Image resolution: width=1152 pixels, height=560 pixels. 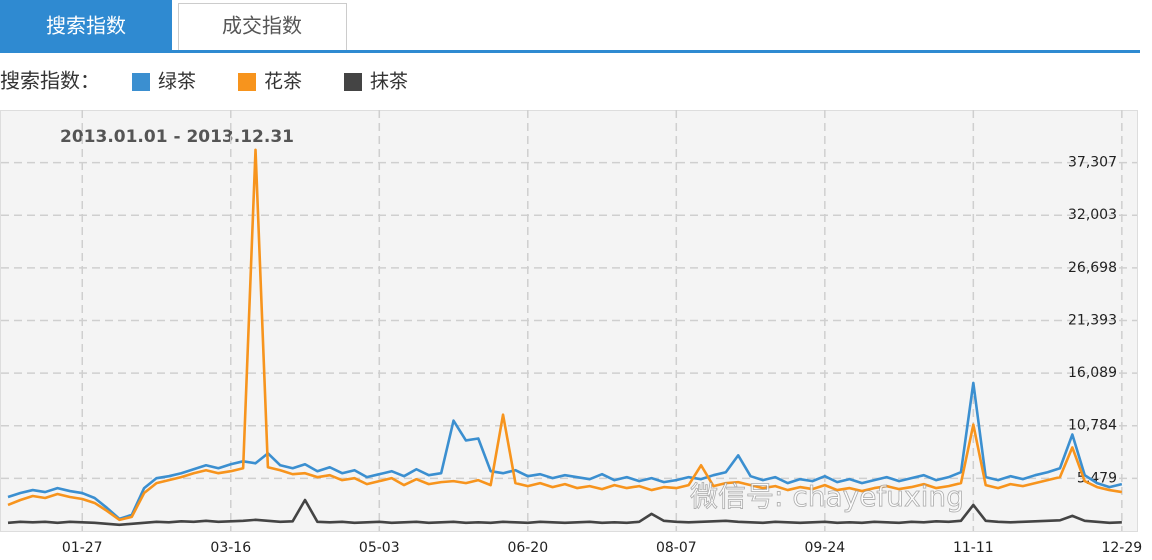 What do you see at coordinates (973, 548) in the screenshot?
I see `x-tick-label: 11-11` at bounding box center [973, 548].